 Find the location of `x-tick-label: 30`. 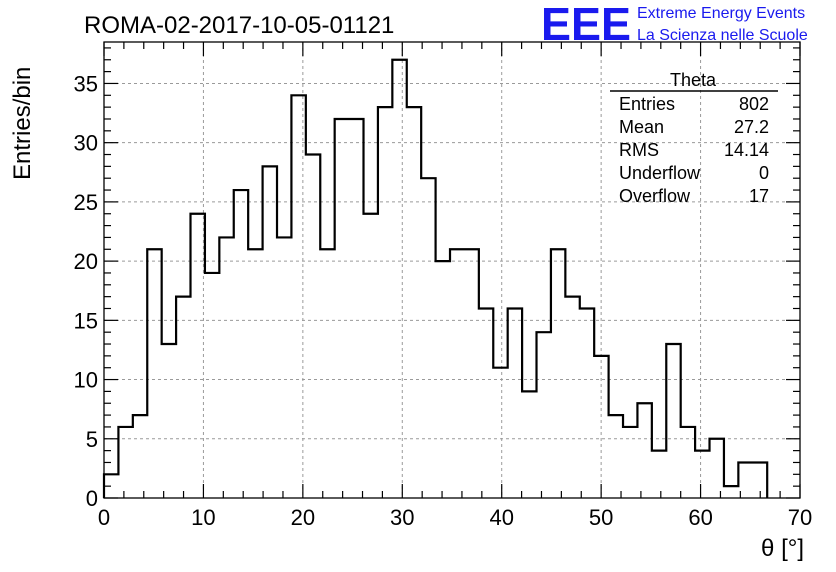

x-tick-label: 30 is located at coordinates (402, 517).